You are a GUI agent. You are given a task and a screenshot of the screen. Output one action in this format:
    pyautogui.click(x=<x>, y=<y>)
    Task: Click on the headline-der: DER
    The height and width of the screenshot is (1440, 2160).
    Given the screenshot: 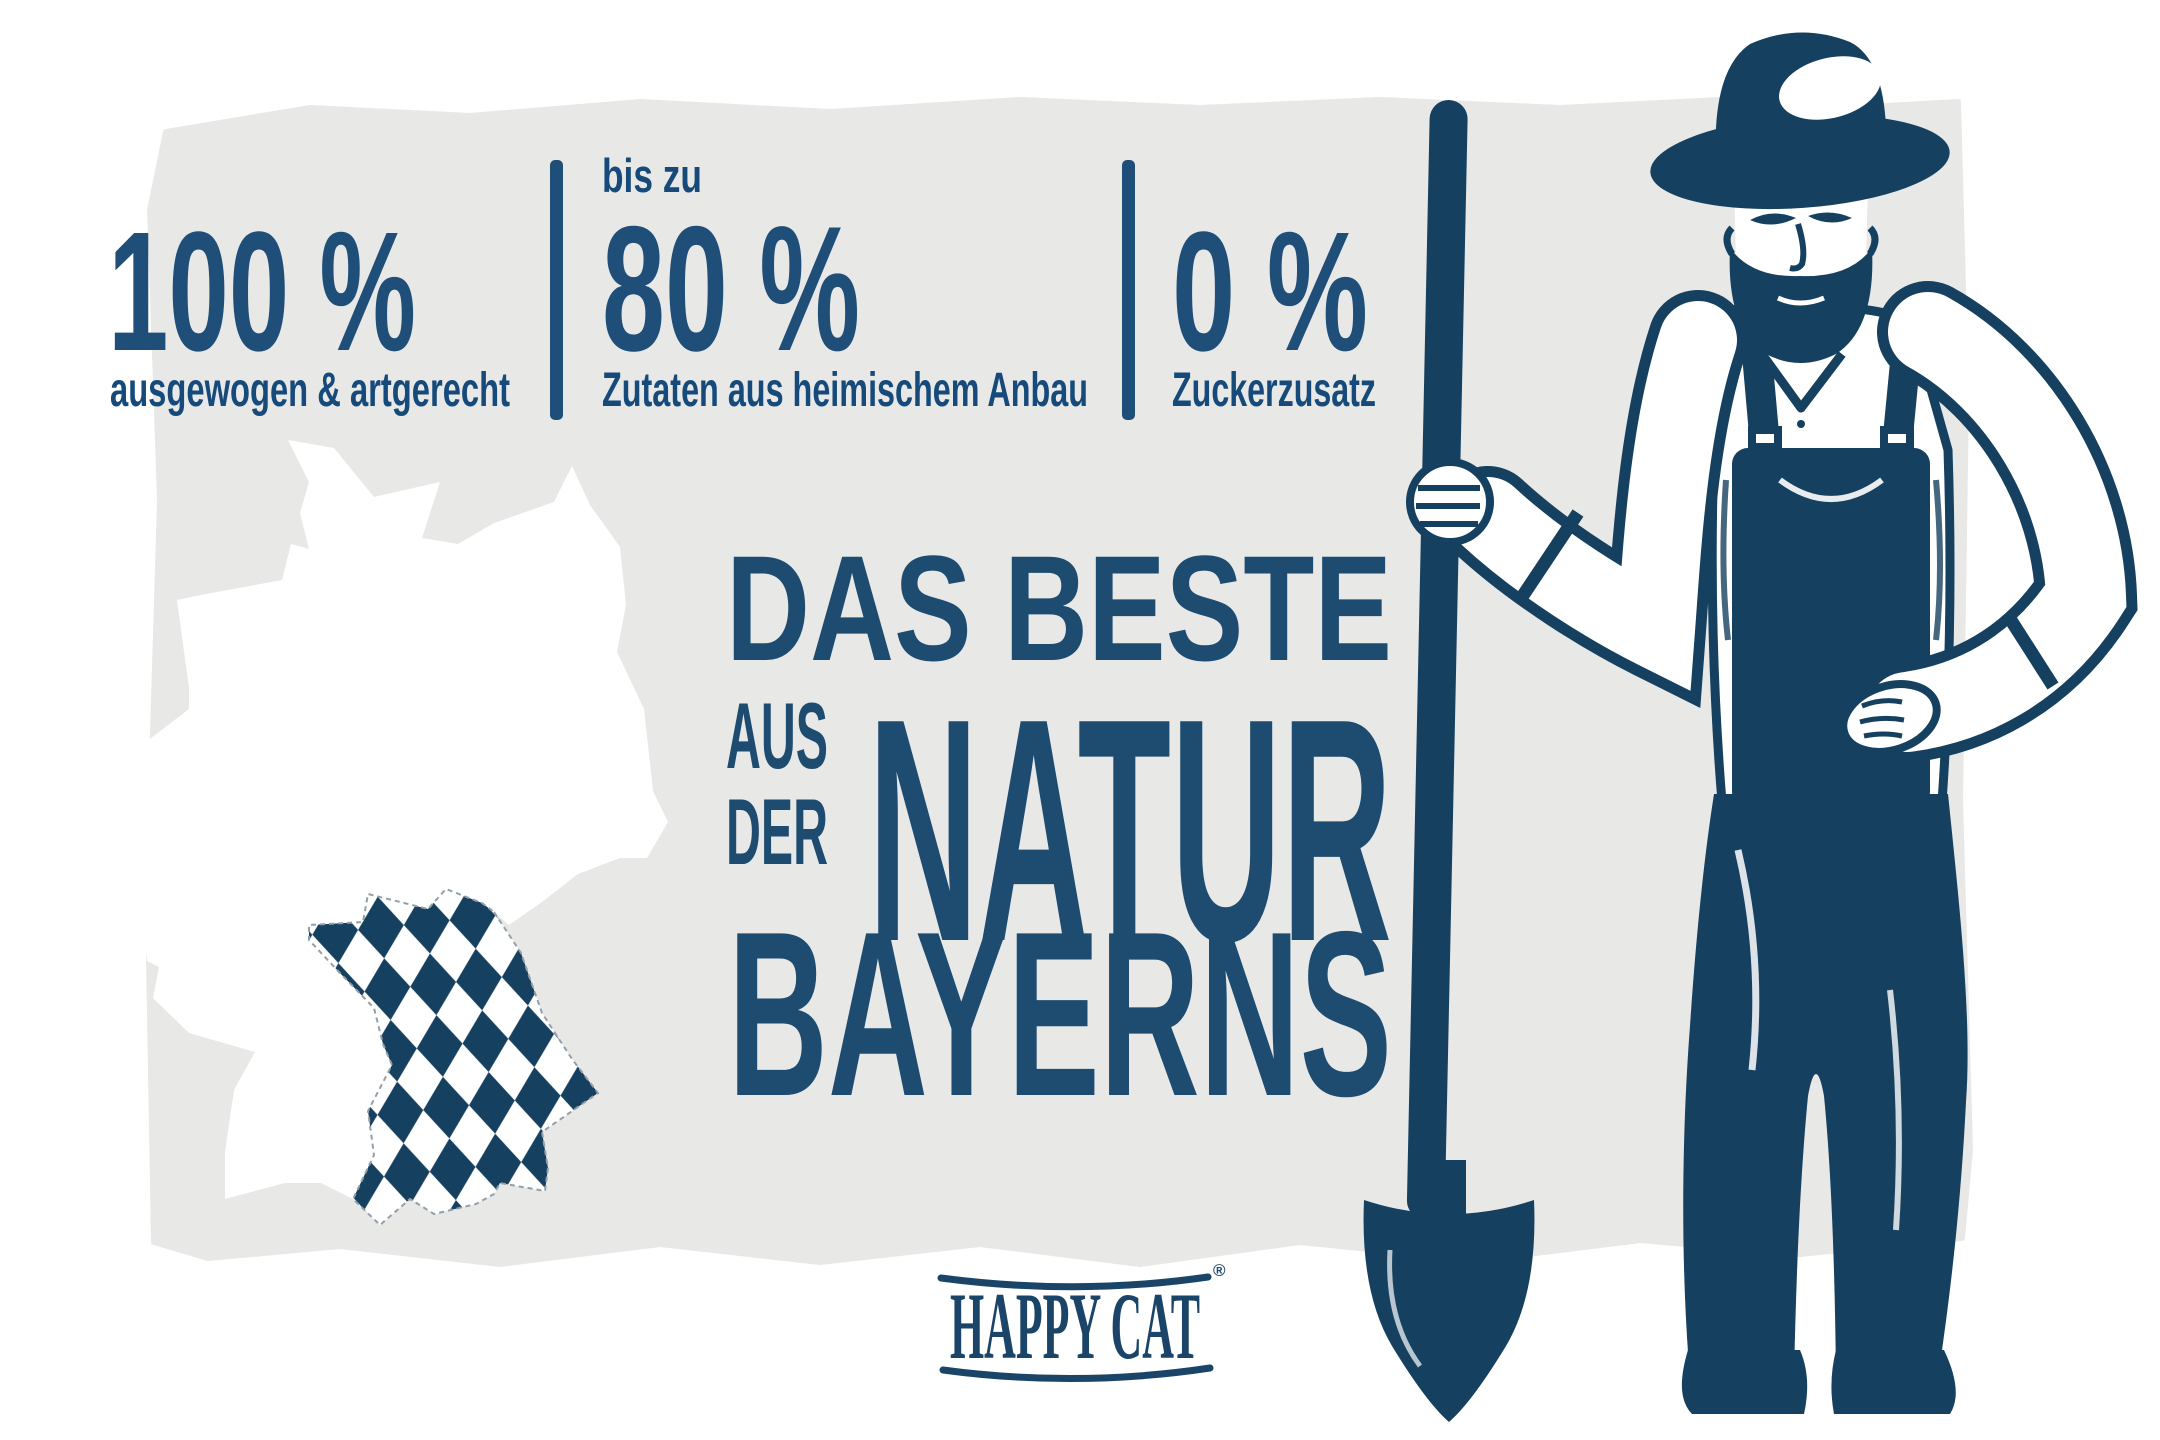 What is the action you would take?
    pyautogui.click(x=777, y=831)
    